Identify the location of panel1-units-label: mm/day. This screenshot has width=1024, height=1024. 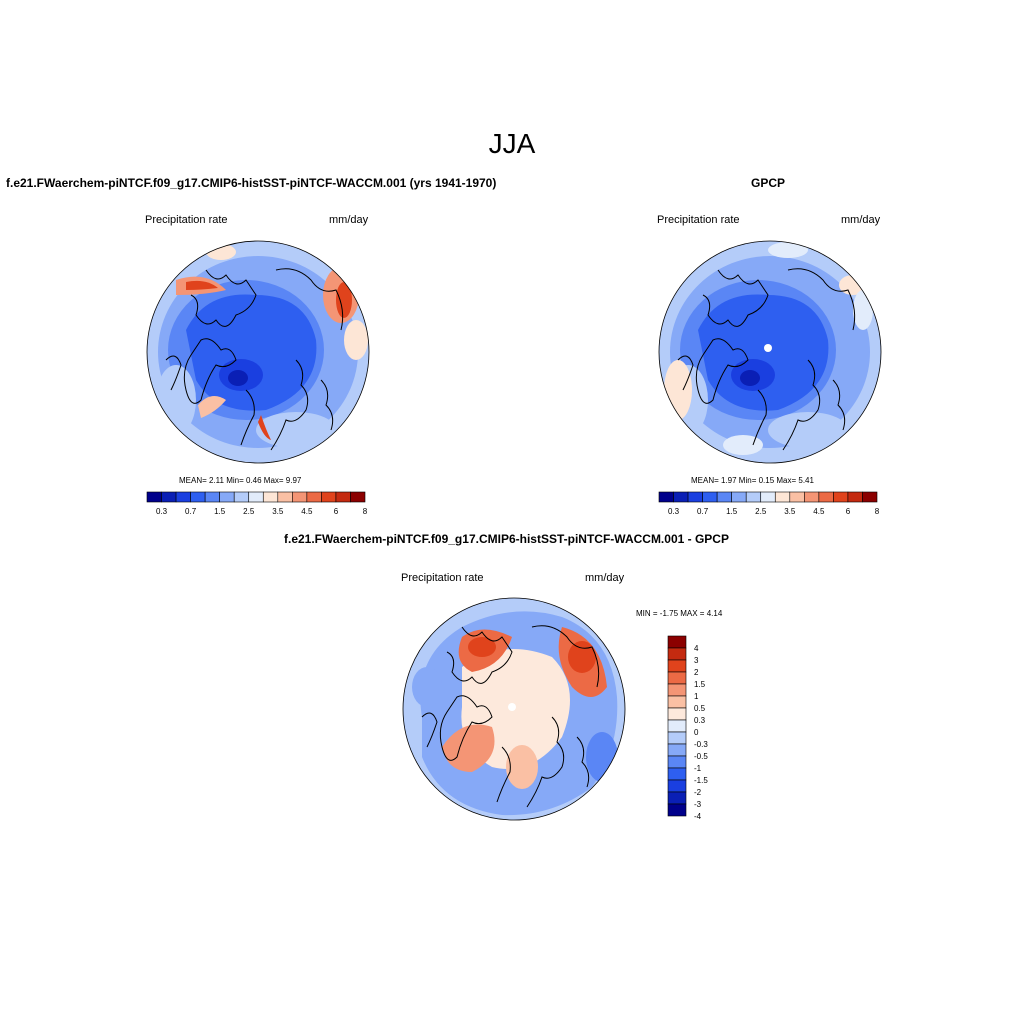
(349, 220).